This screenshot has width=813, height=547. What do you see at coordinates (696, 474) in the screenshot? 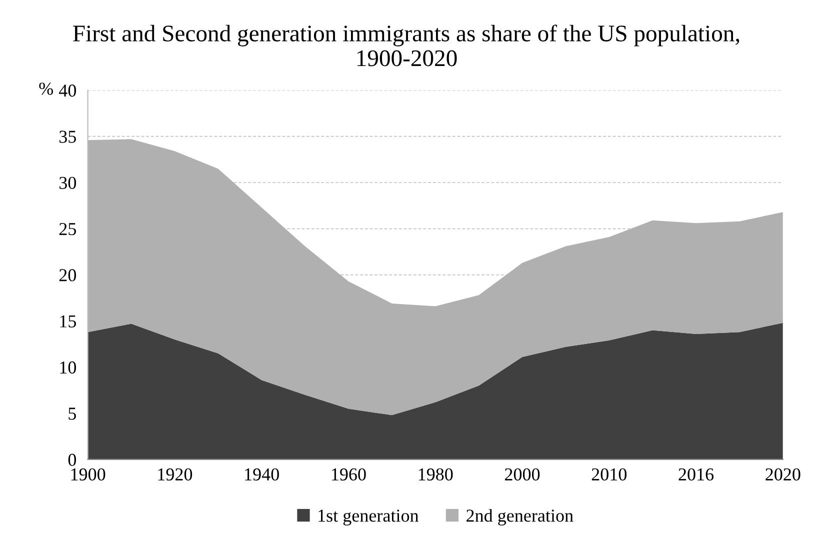
I see `x-tick-label: 2016` at bounding box center [696, 474].